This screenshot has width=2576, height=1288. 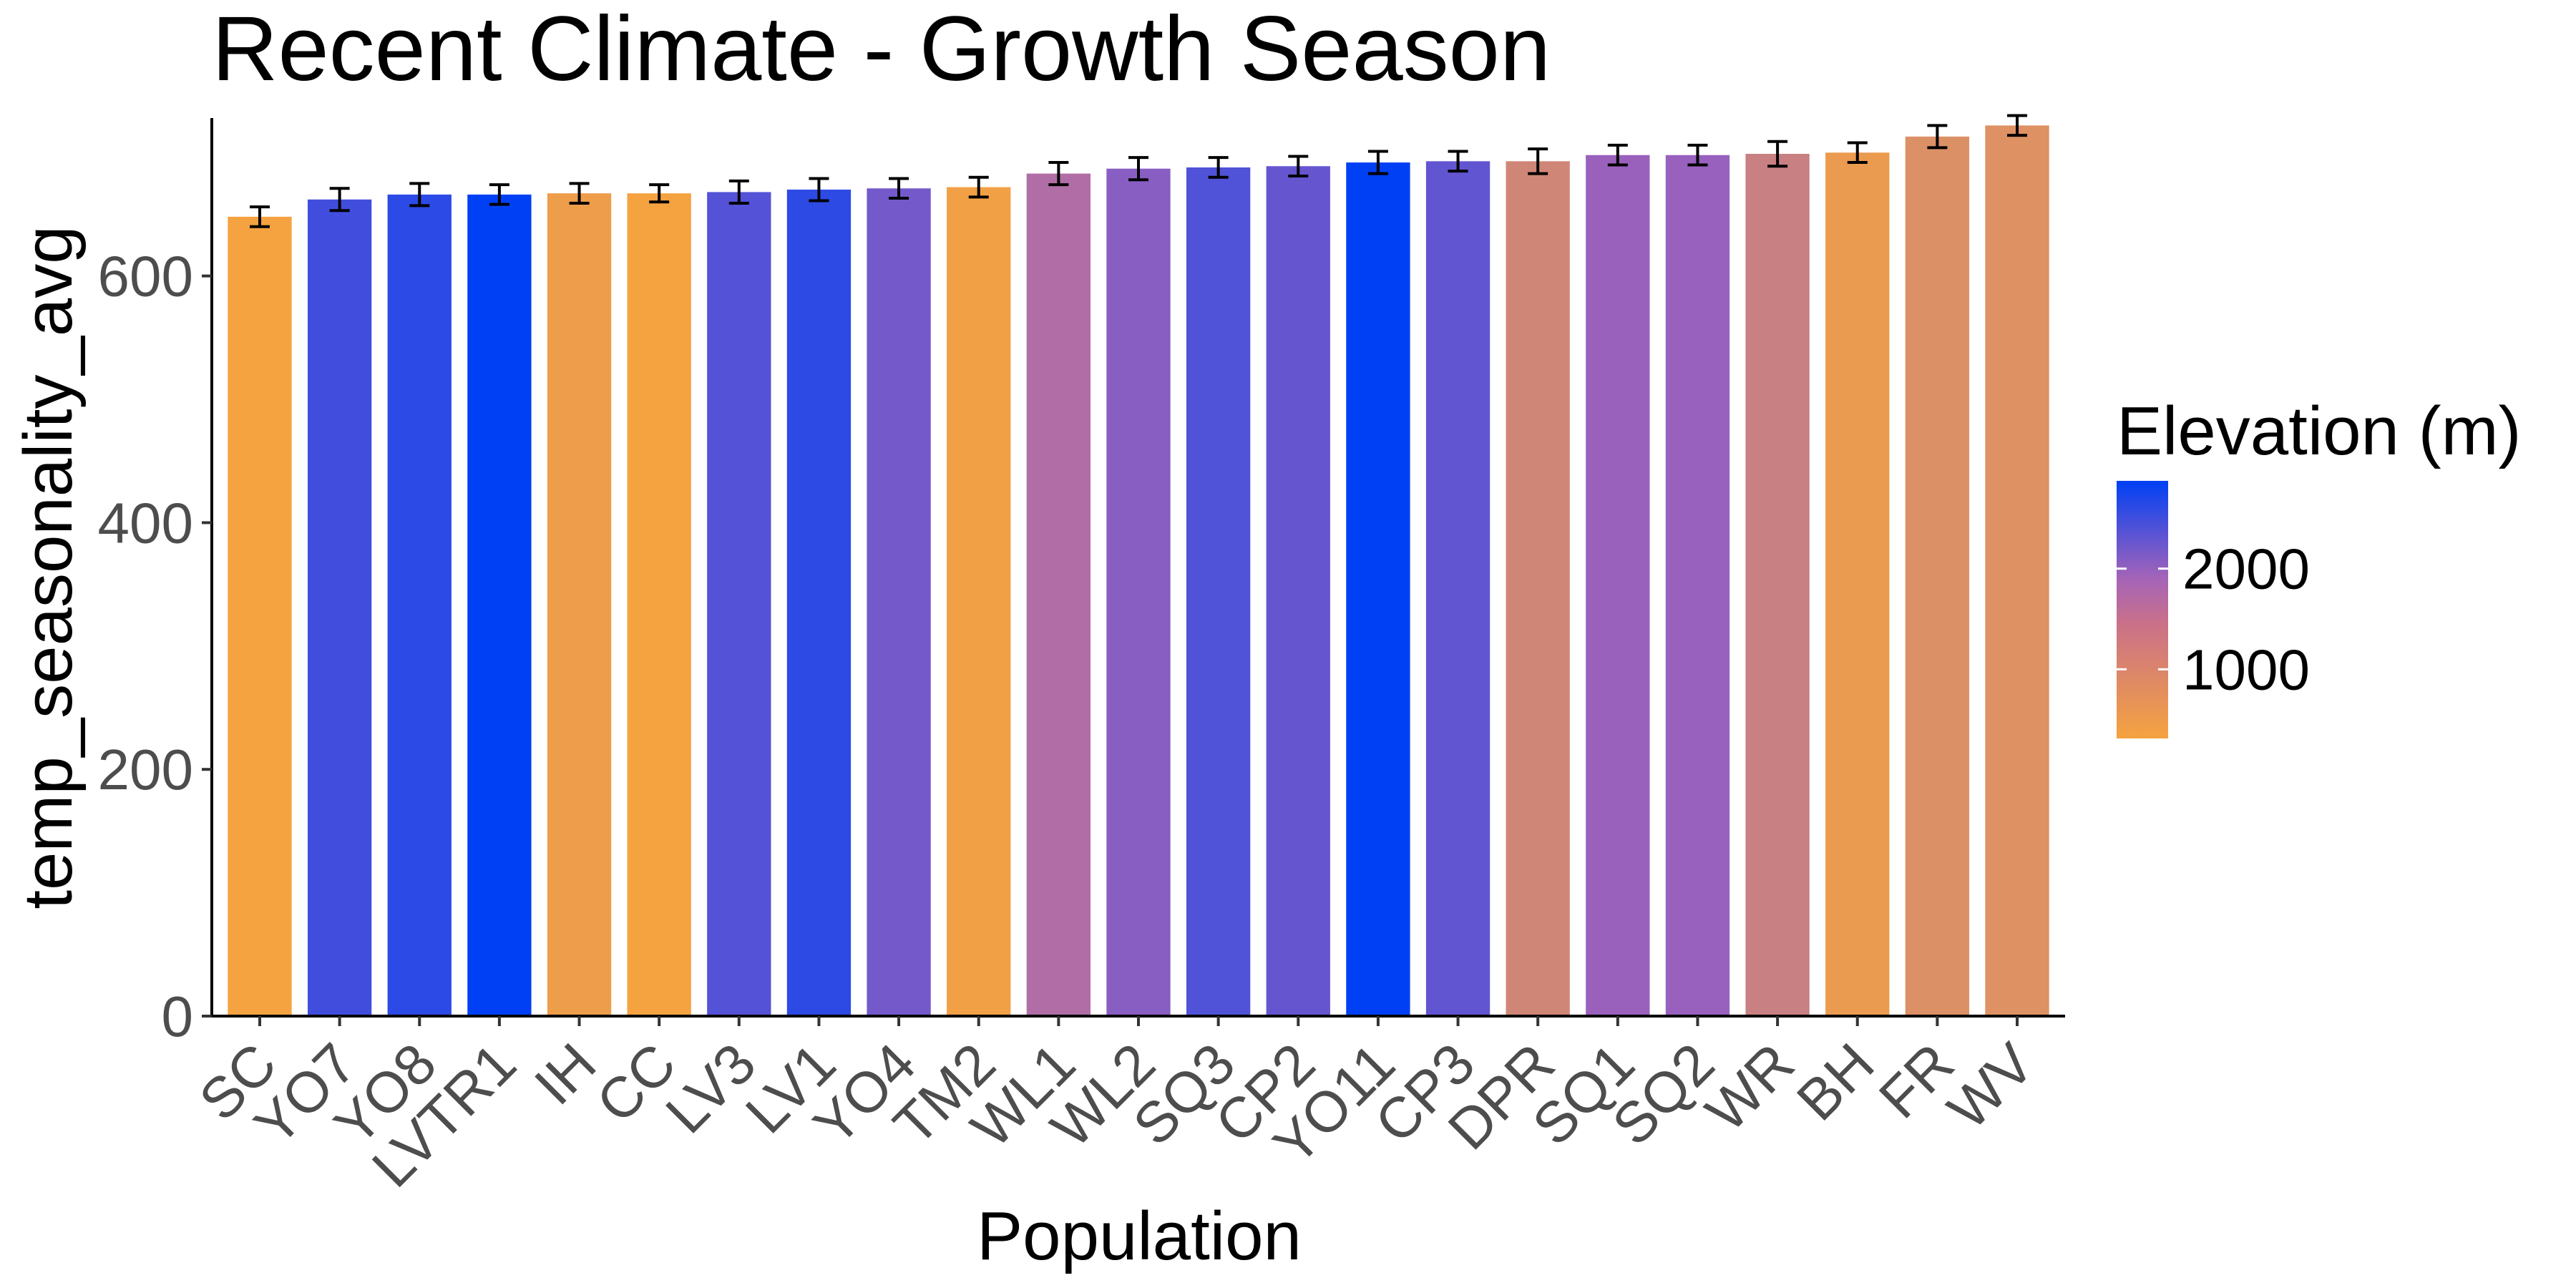 I want to click on error-bar-CP3, so click(x=1458, y=161).